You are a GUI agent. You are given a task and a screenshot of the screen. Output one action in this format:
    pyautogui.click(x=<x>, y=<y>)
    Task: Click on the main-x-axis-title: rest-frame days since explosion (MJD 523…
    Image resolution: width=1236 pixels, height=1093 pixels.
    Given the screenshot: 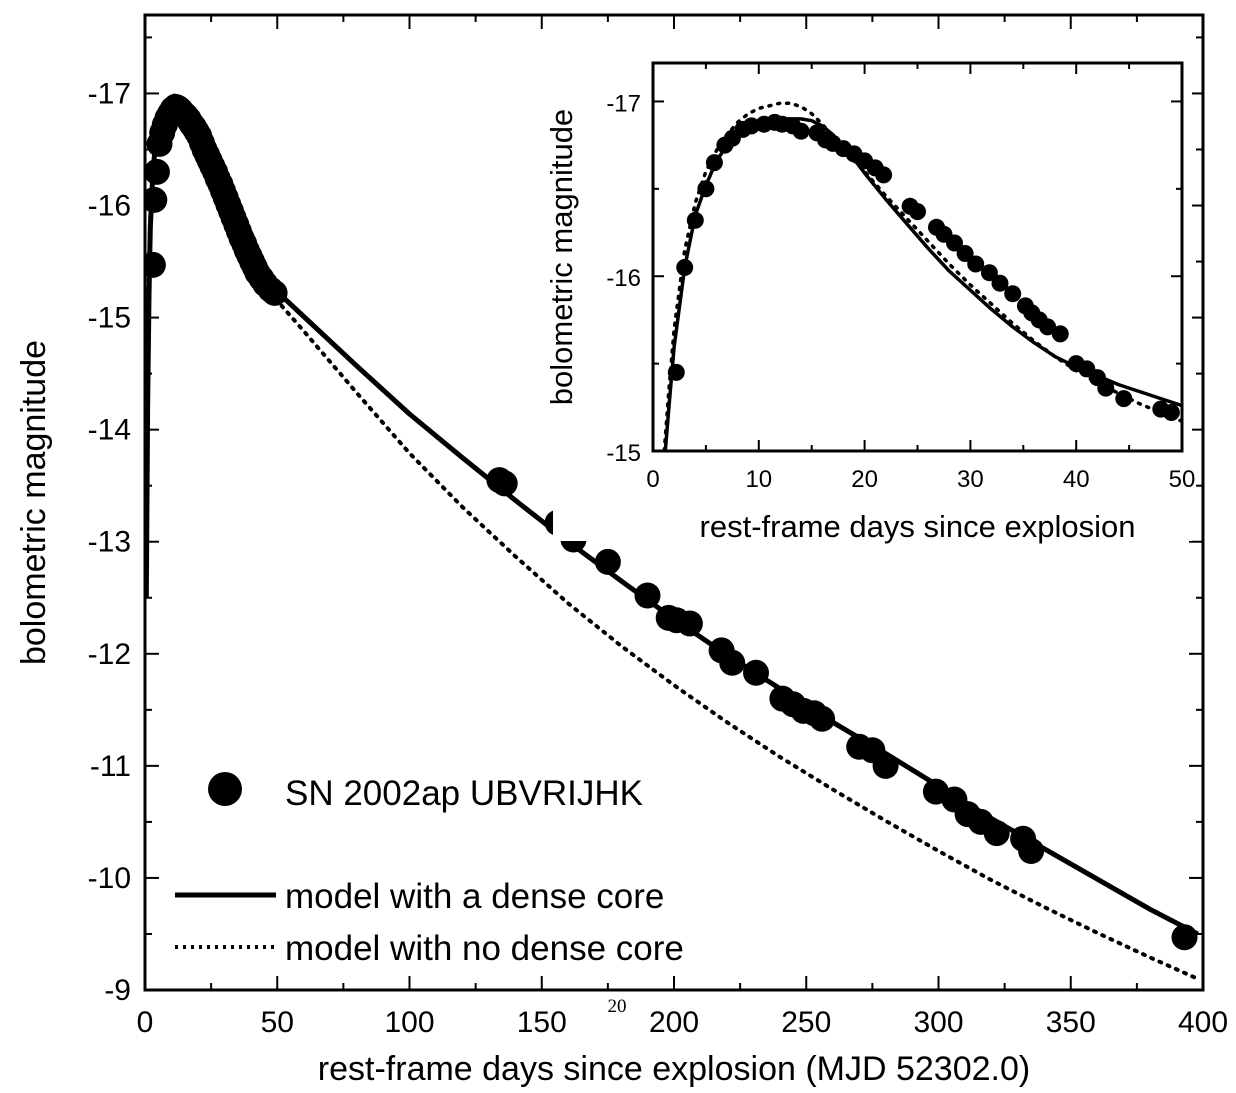 What is the action you would take?
    pyautogui.click(x=674, y=1069)
    